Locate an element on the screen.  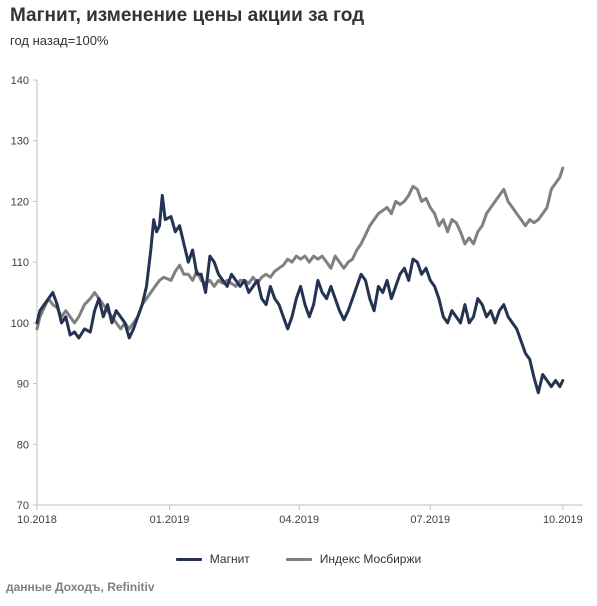
y-tick-label: 140 is located at coordinates (20, 81).